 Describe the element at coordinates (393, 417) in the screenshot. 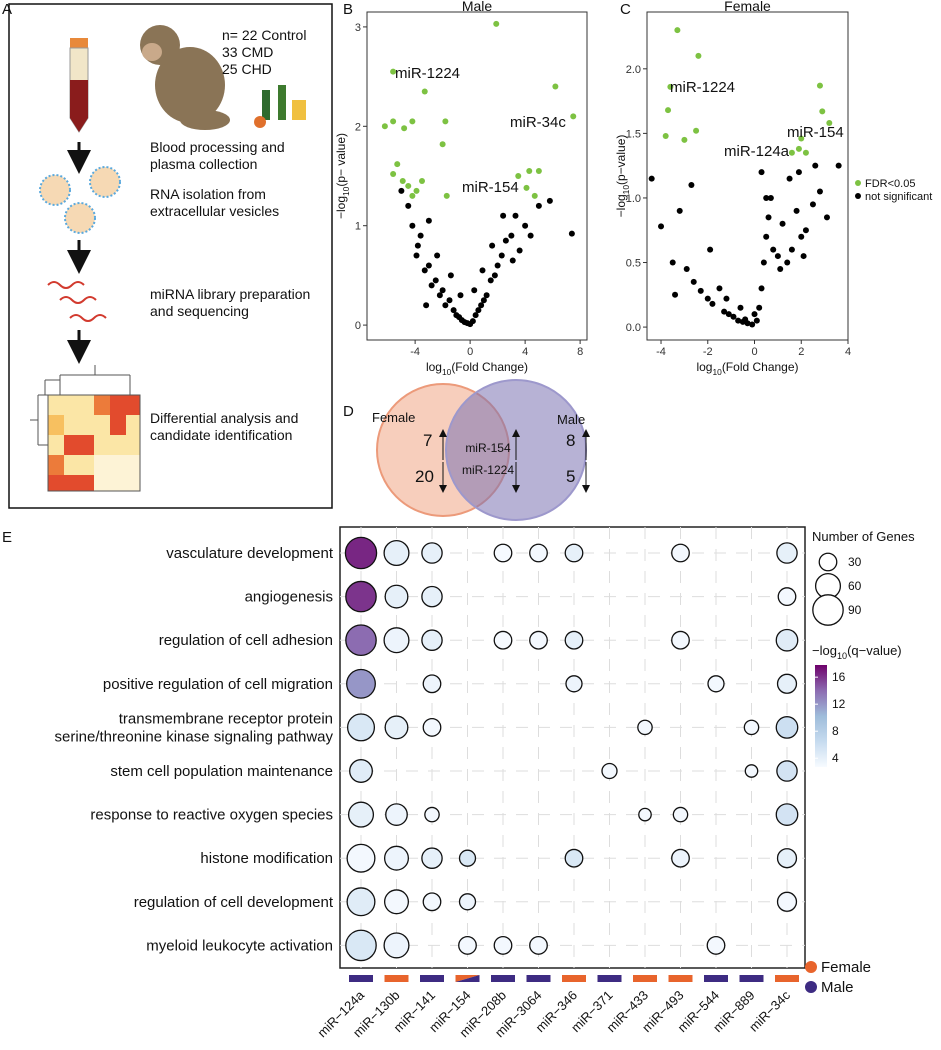

I see `venn-set-label: Female` at that location.